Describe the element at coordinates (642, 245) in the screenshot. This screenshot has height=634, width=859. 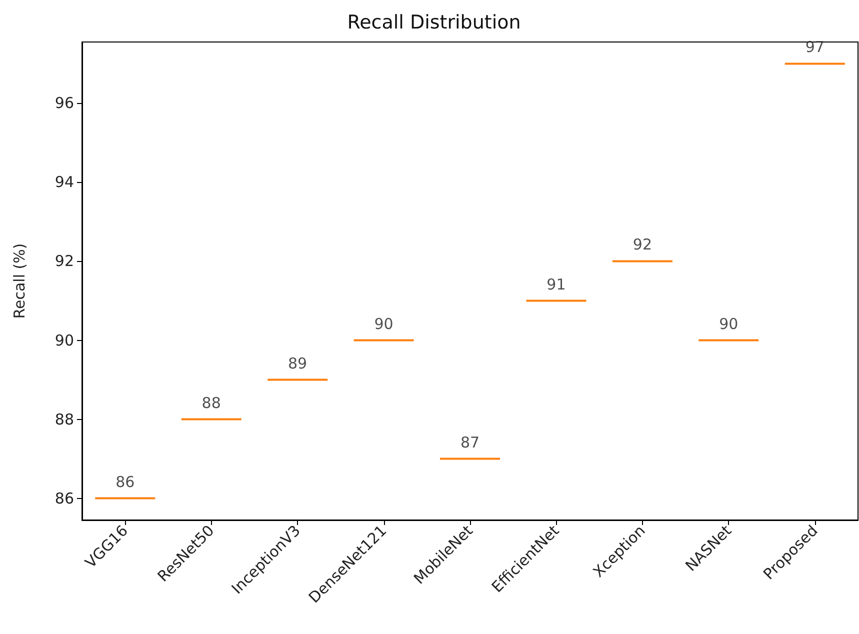
I see `annotation: 92` at that location.